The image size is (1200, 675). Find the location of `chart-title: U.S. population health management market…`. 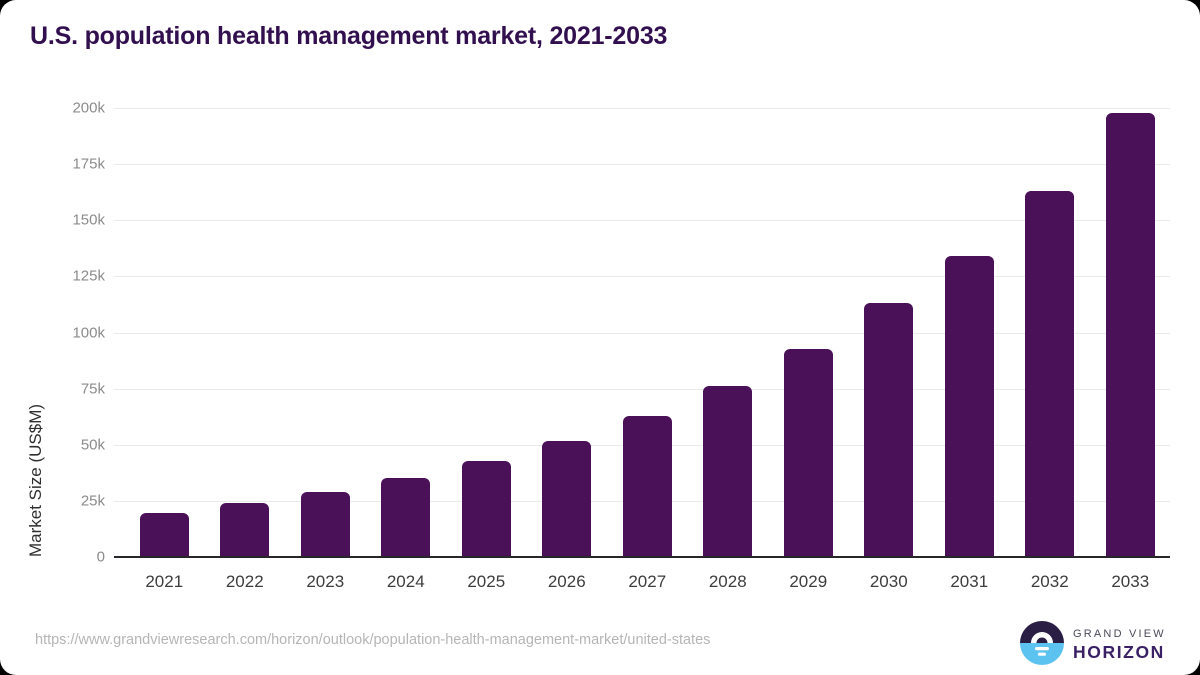

chart-title: U.S. population health management market… is located at coordinates (349, 36).